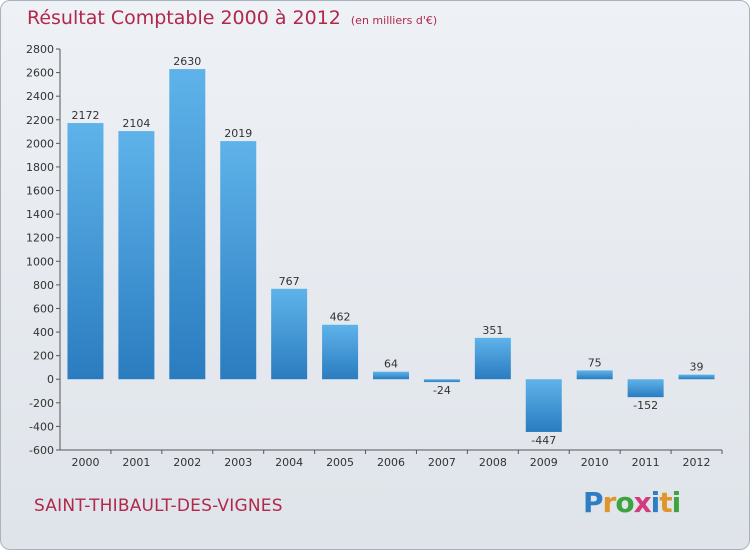  I want to click on y-tick-label: 1600, so click(40, 191).